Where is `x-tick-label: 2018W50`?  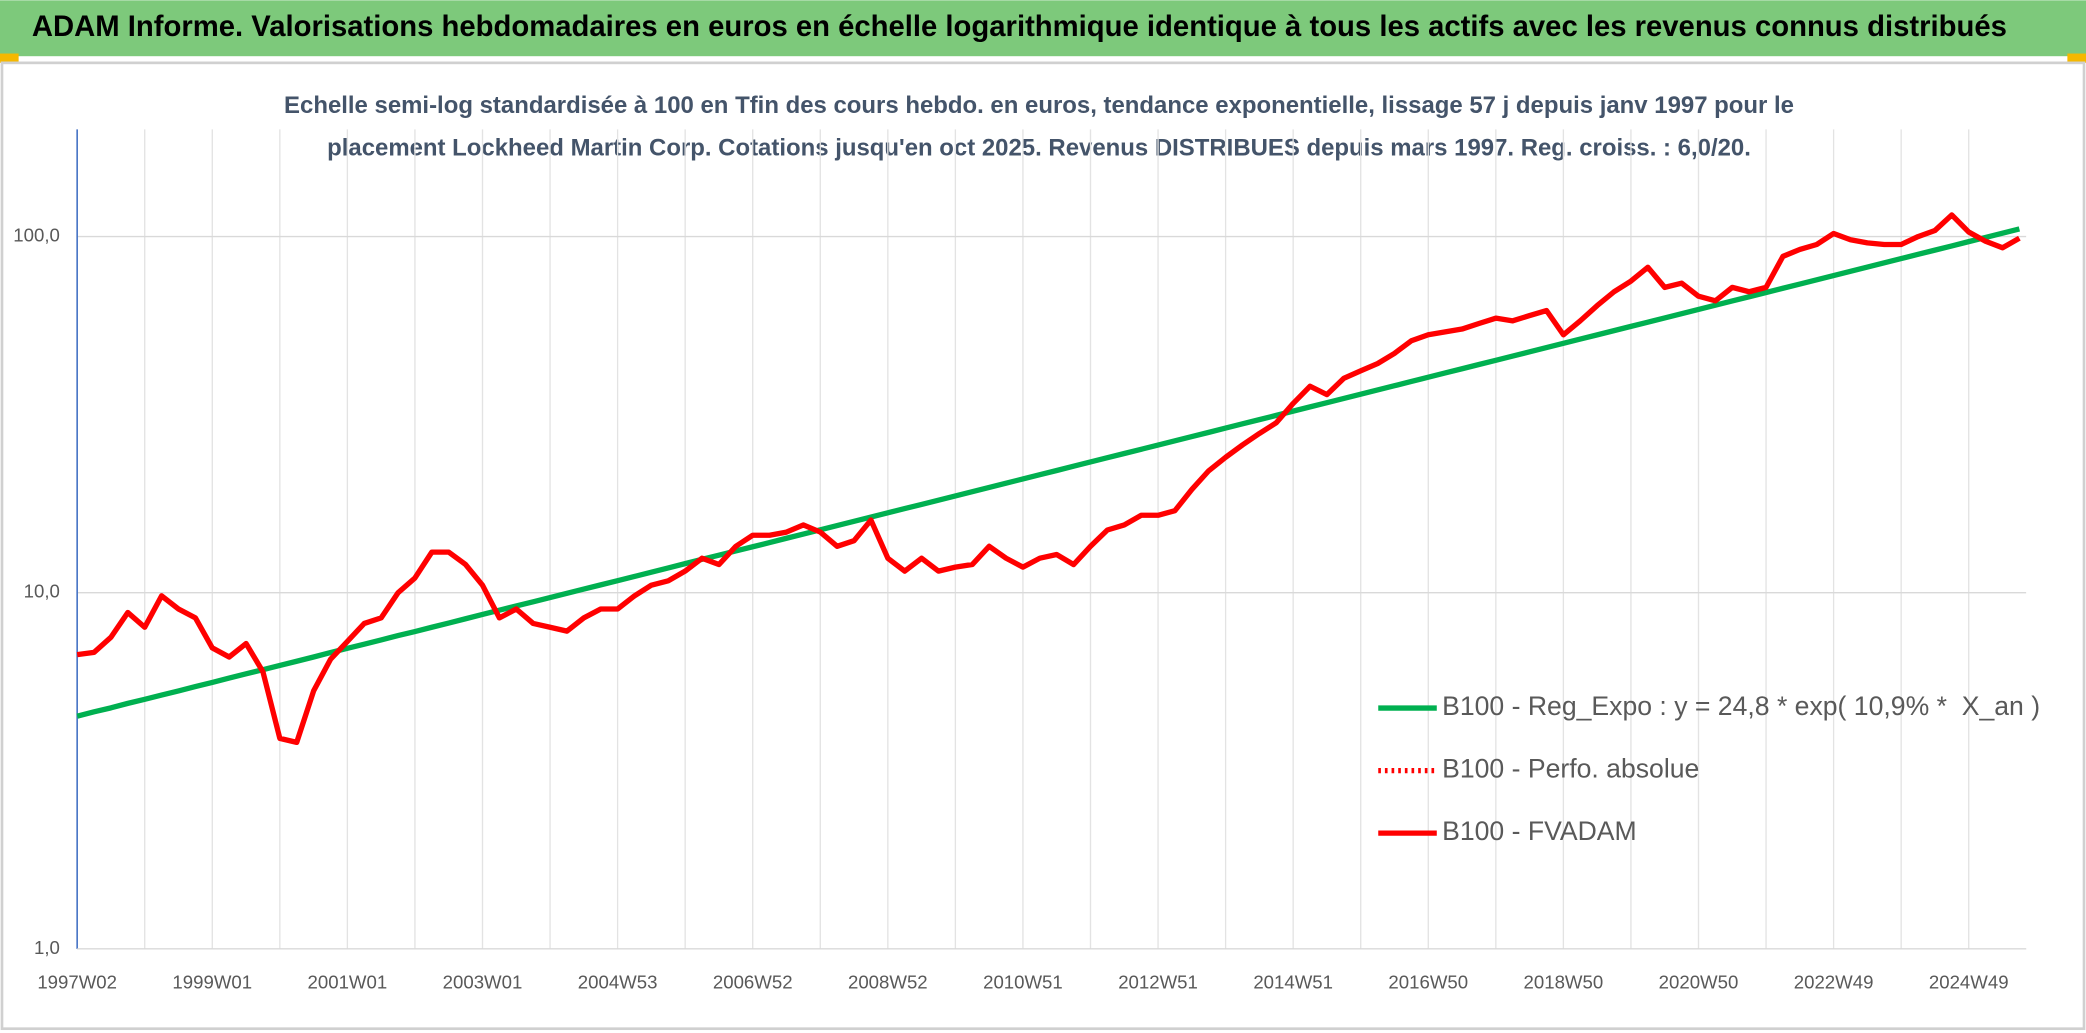 x-tick-label: 2018W50 is located at coordinates (1564, 981).